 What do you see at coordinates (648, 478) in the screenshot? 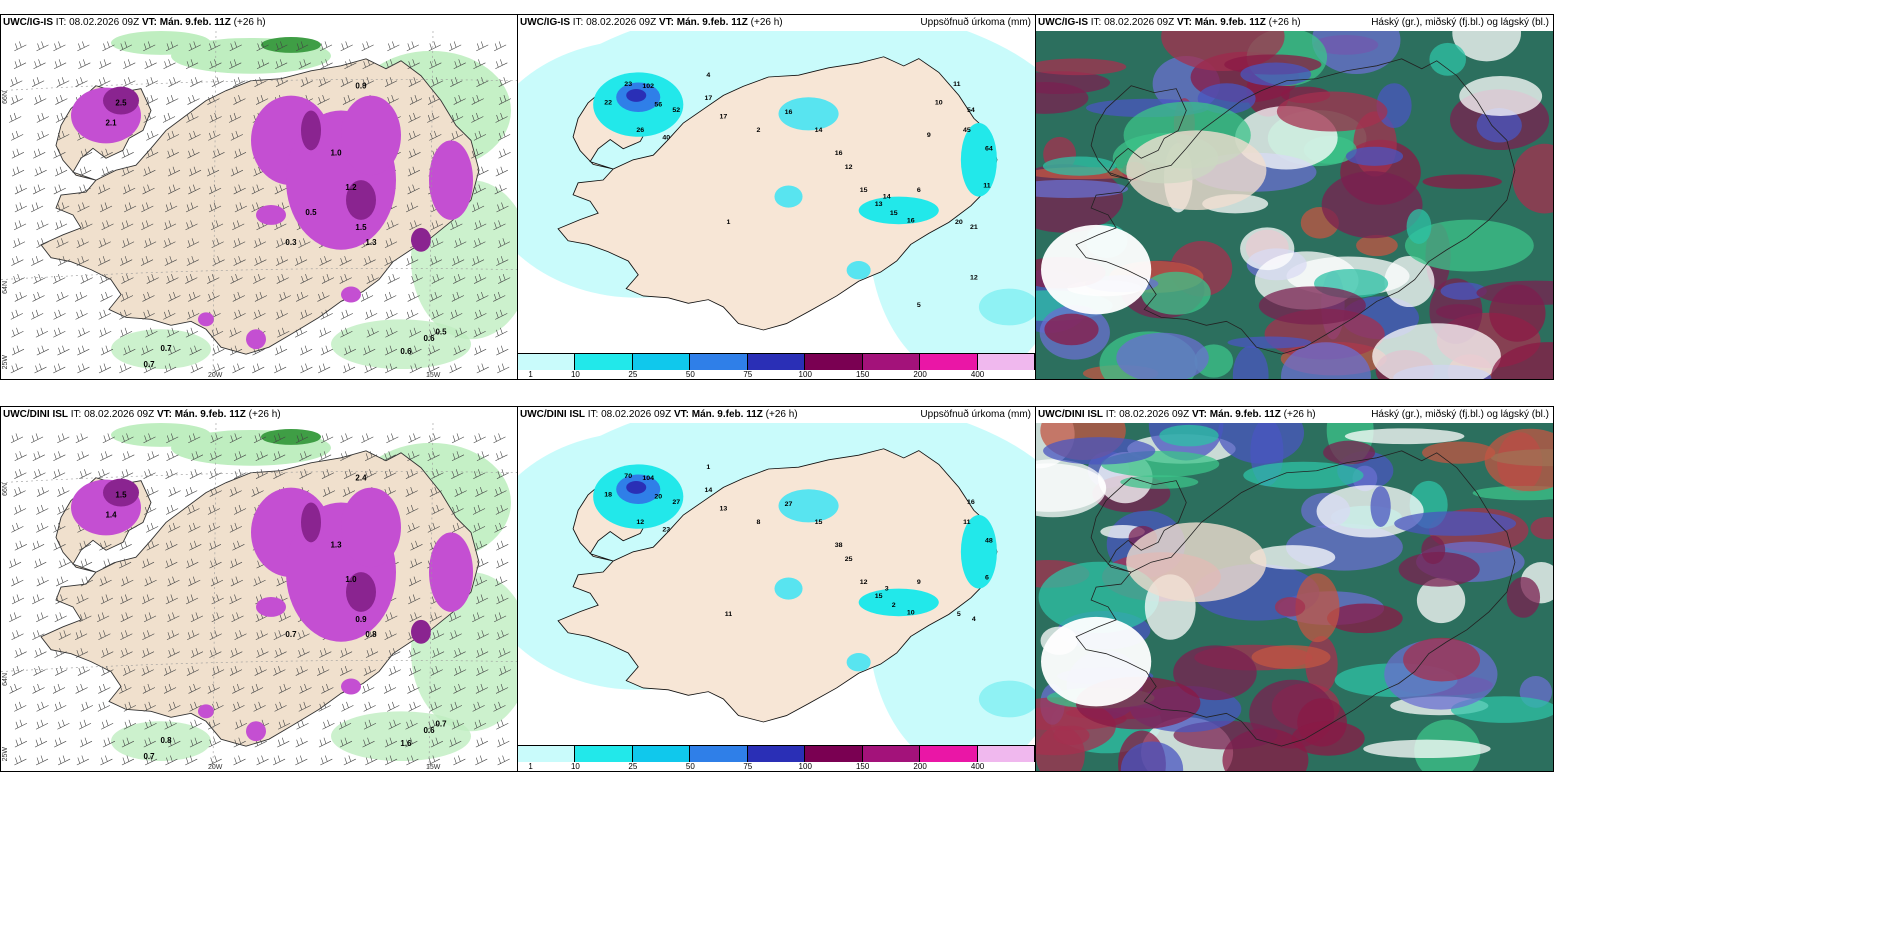
I see `value-label: 104` at bounding box center [648, 478].